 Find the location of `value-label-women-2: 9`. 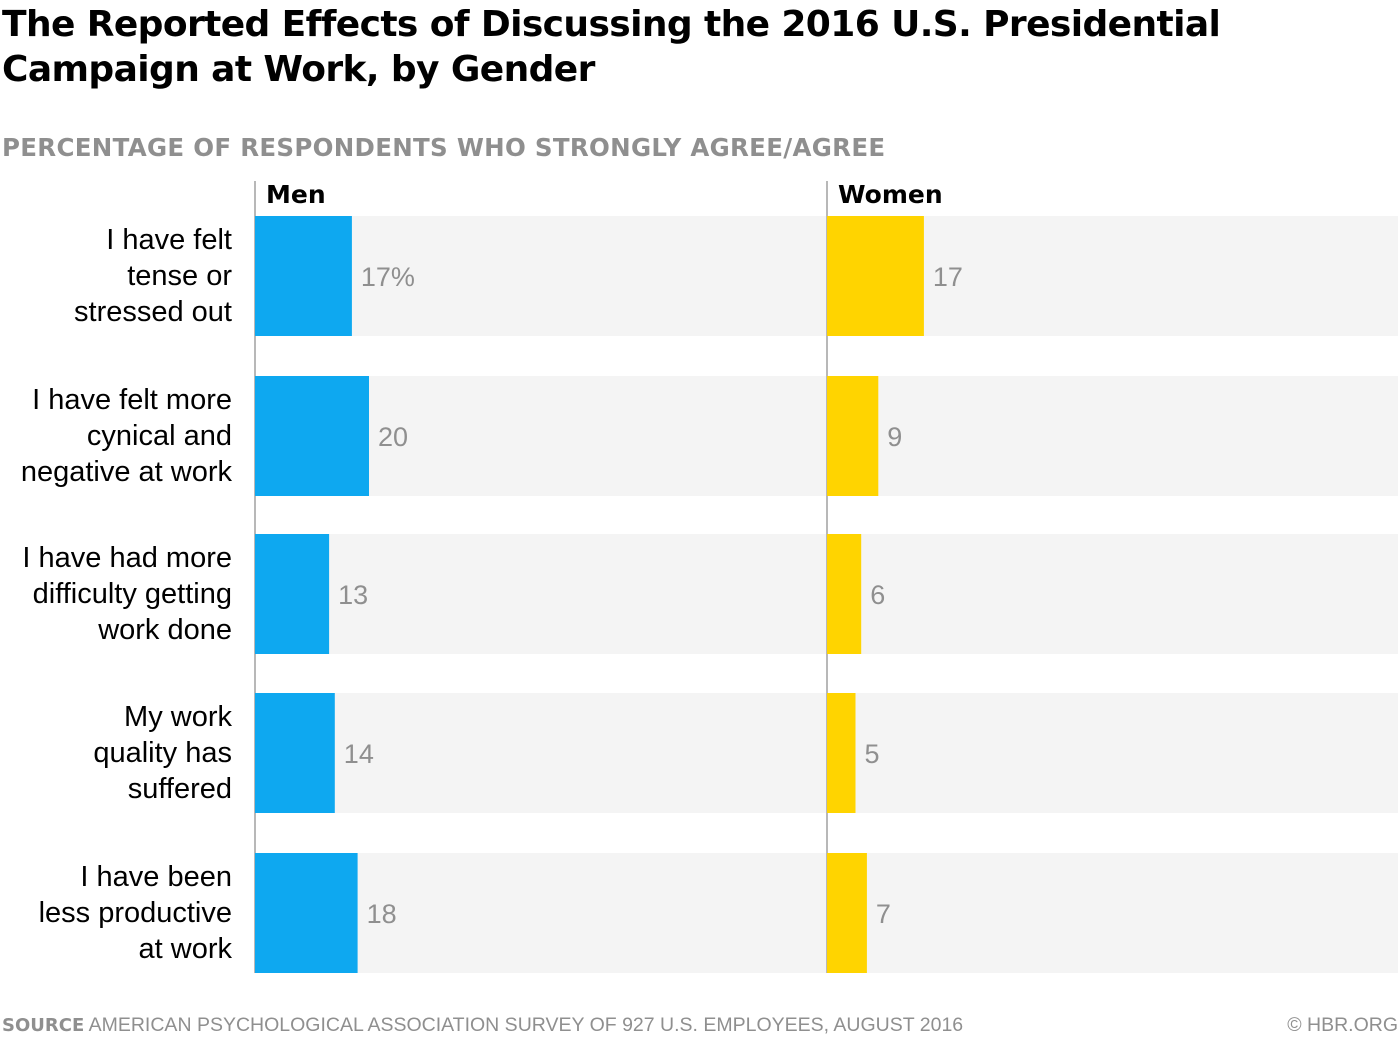

value-label-women-2: 9 is located at coordinates (894, 437).